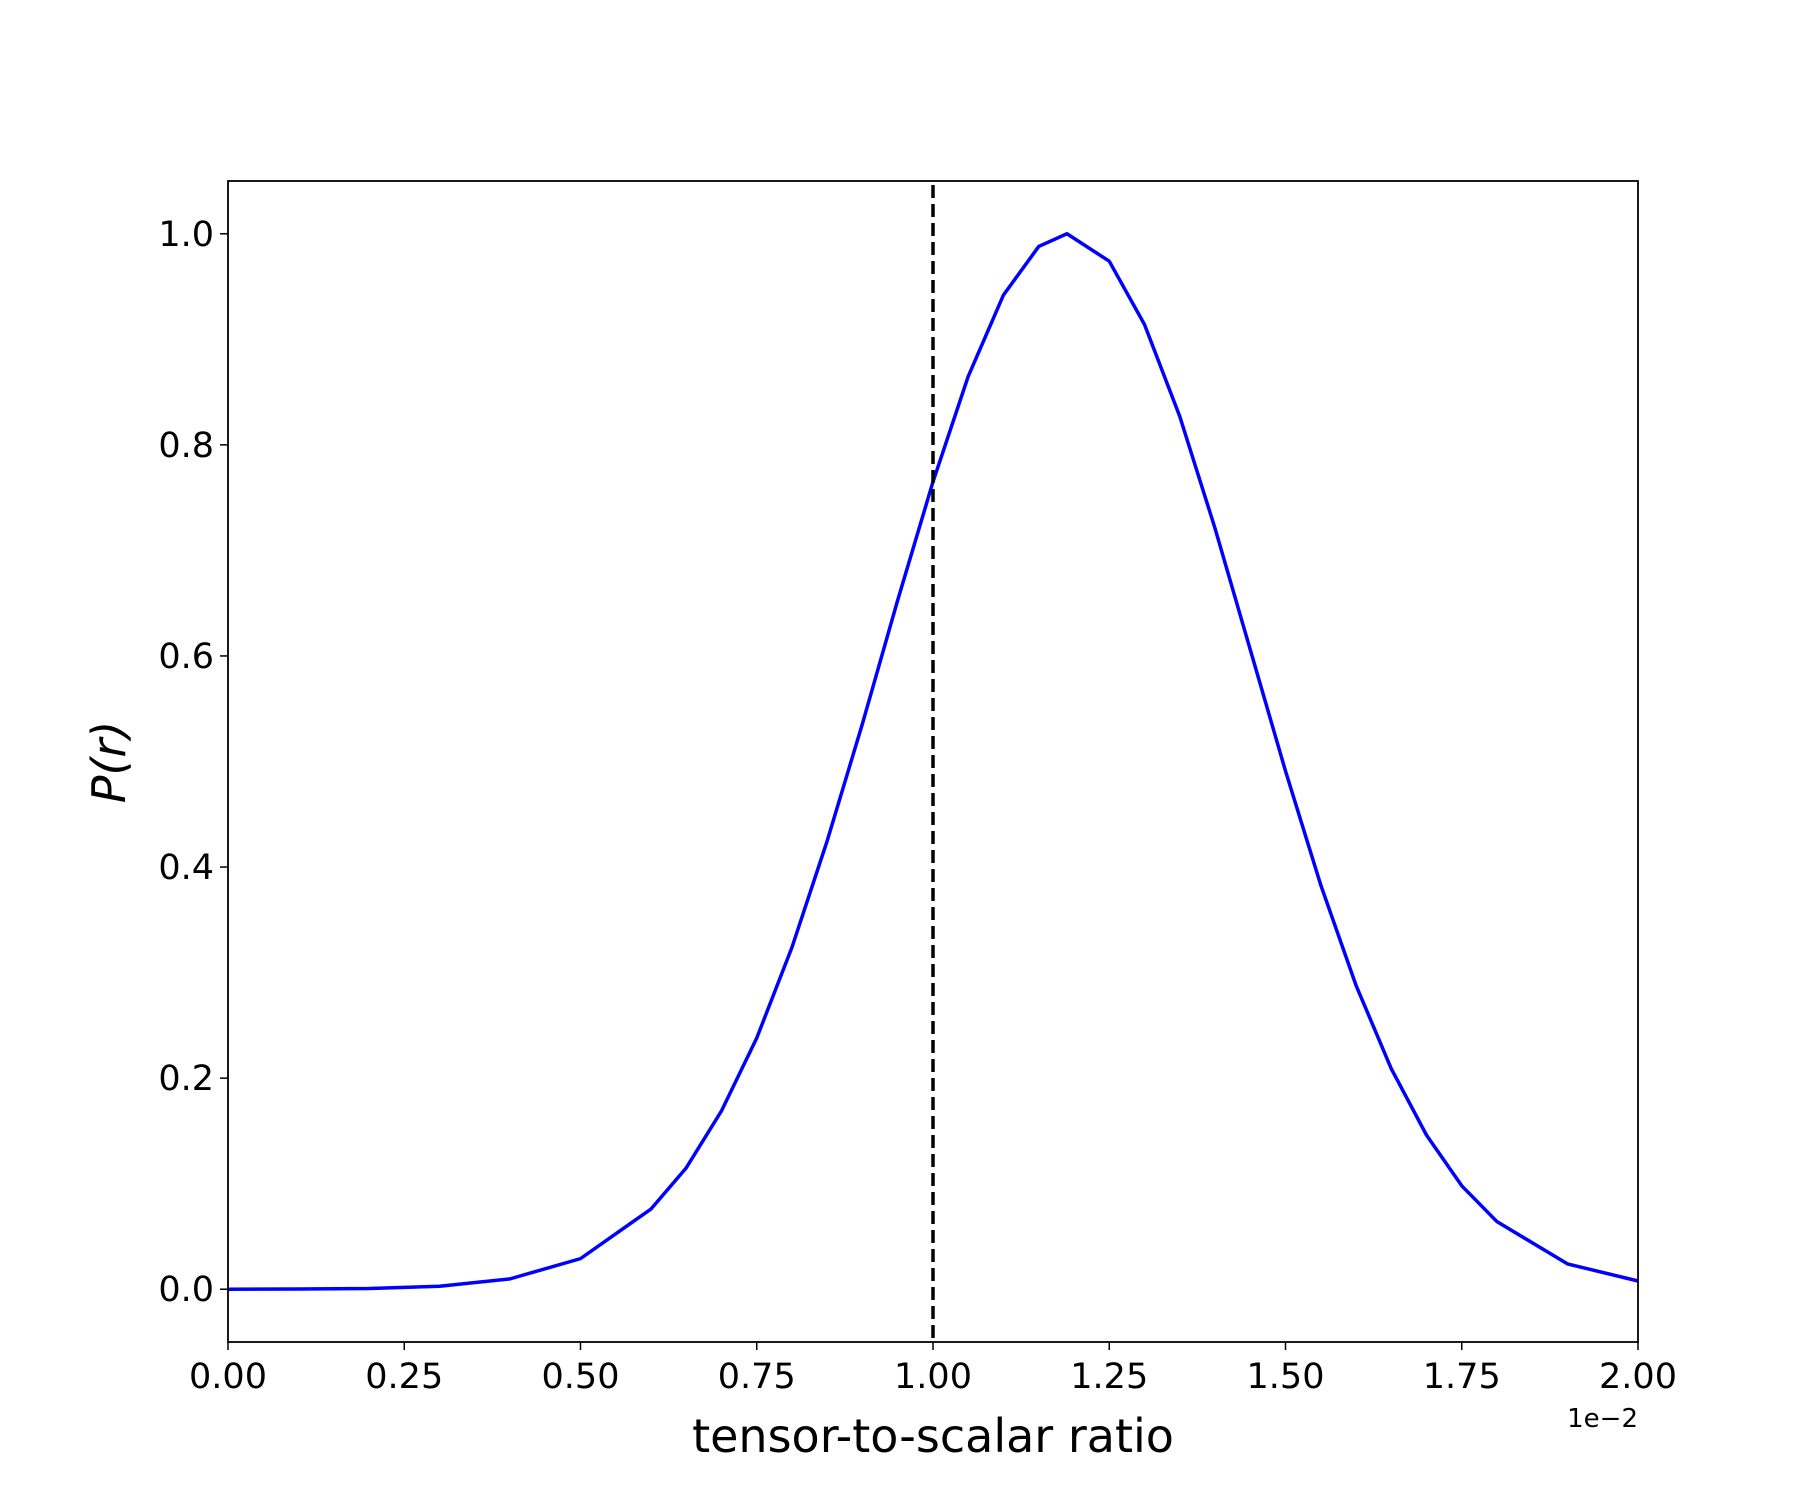 The image size is (1800, 1500). Describe the element at coordinates (228, 1377) in the screenshot. I see `x-tick-label: 0.00` at that location.